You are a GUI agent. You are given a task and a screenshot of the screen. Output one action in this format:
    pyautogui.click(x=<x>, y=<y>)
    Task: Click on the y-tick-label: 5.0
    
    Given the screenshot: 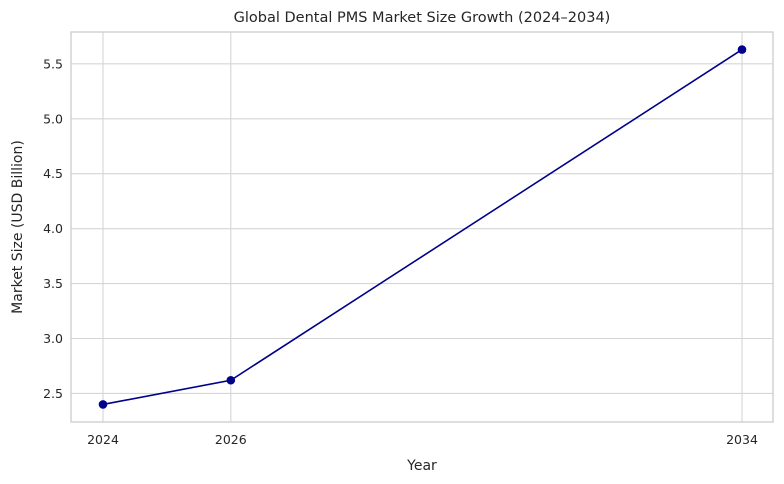 What is the action you would take?
    pyautogui.click(x=53, y=118)
    